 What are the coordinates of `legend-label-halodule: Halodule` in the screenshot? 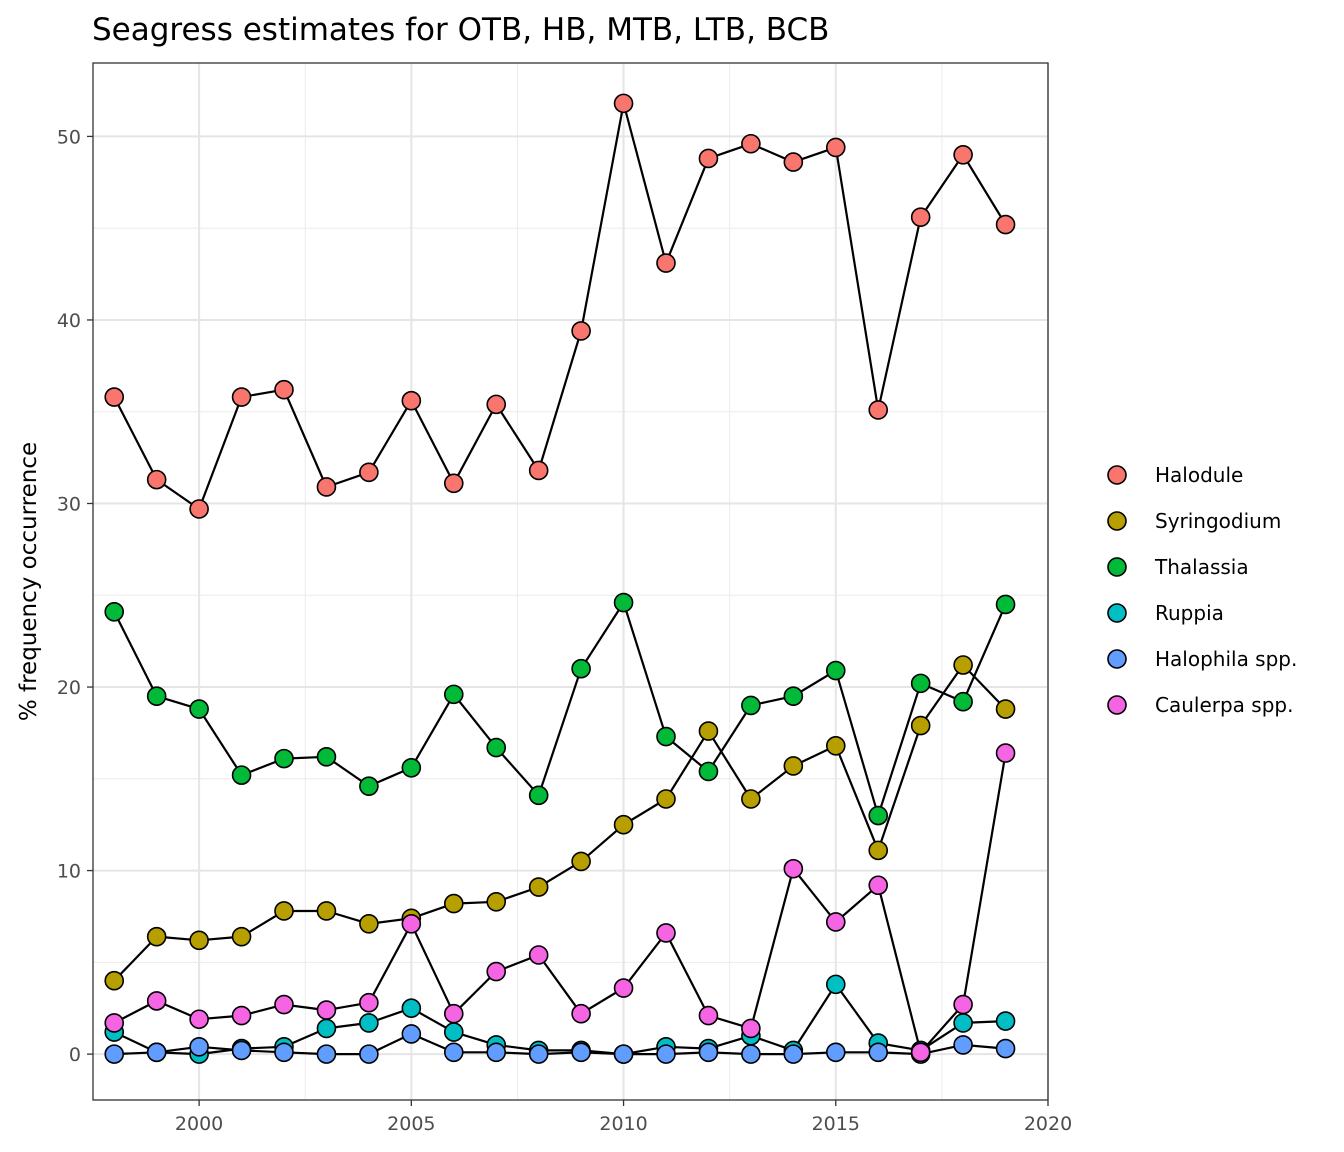 It's located at (1199, 475).